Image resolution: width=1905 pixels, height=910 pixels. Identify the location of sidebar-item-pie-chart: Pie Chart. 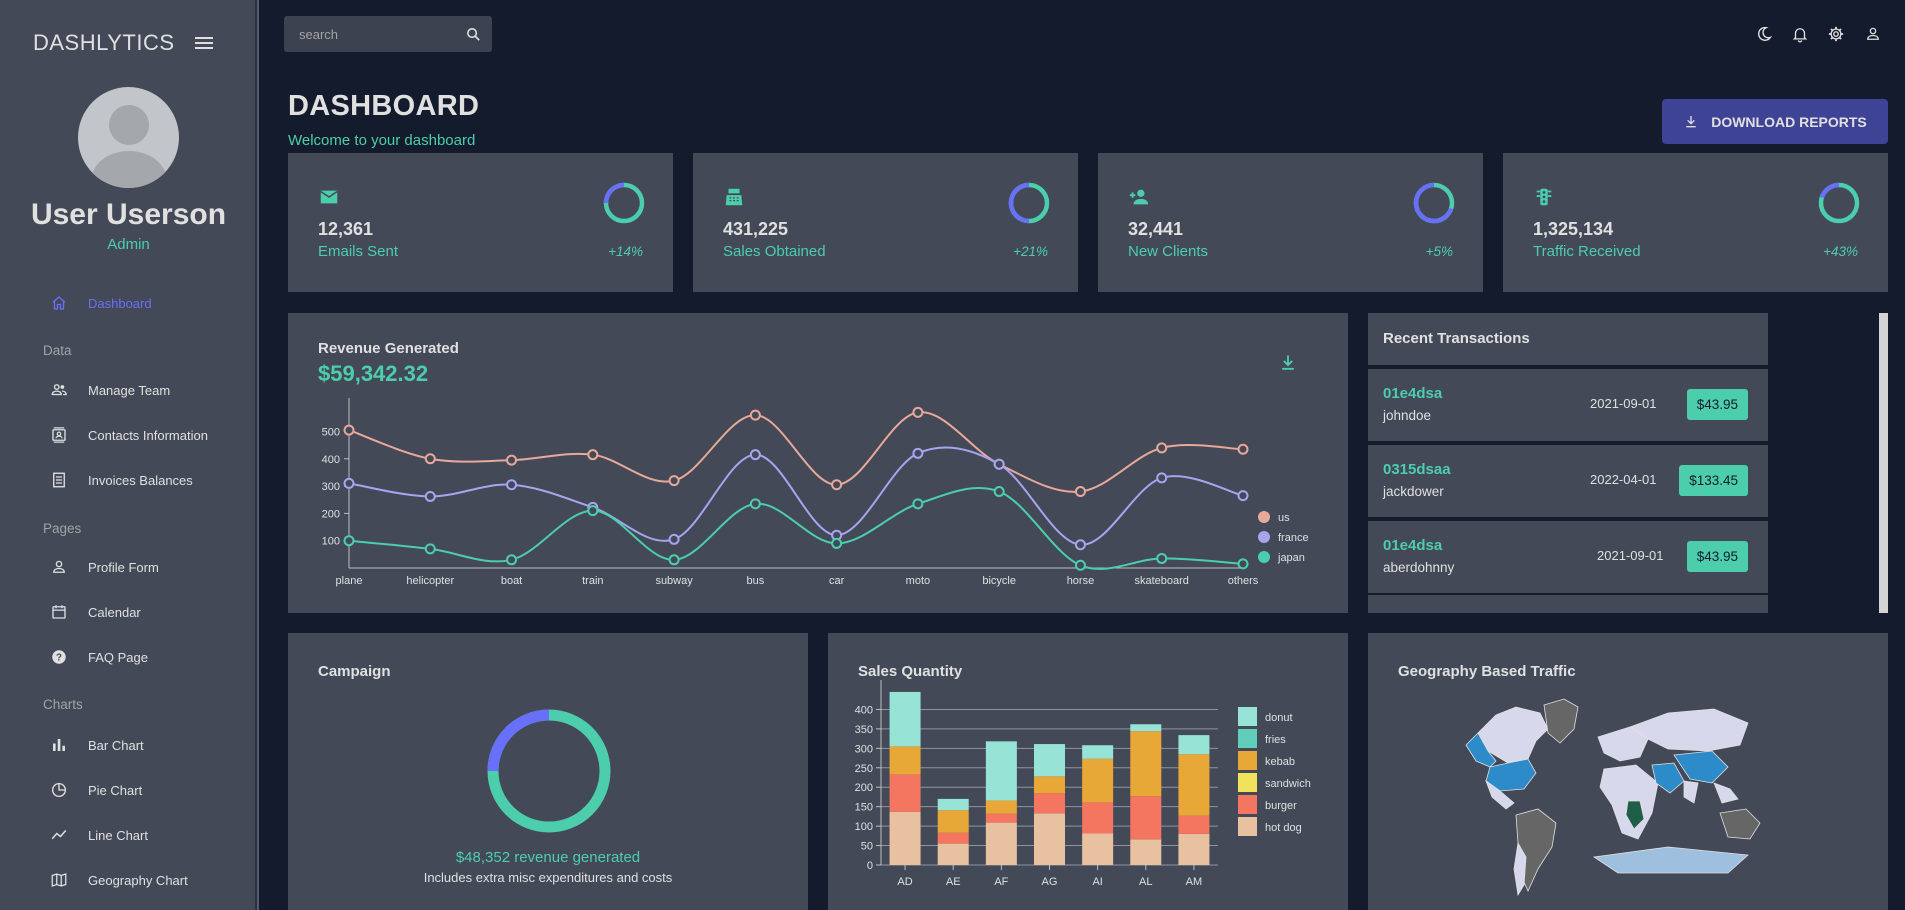
(96, 790).